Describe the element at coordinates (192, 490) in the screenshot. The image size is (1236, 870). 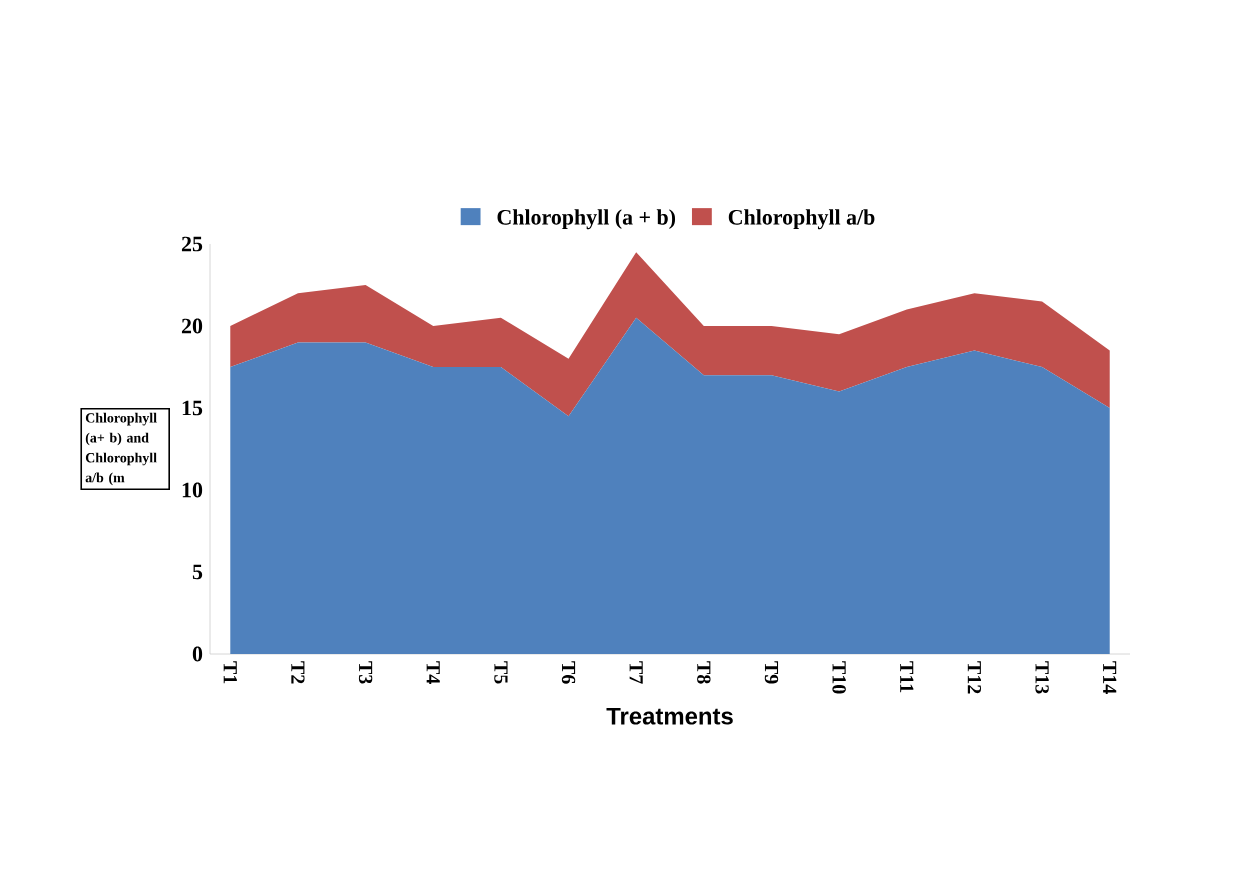
I see `y-tick-label: 10` at that location.